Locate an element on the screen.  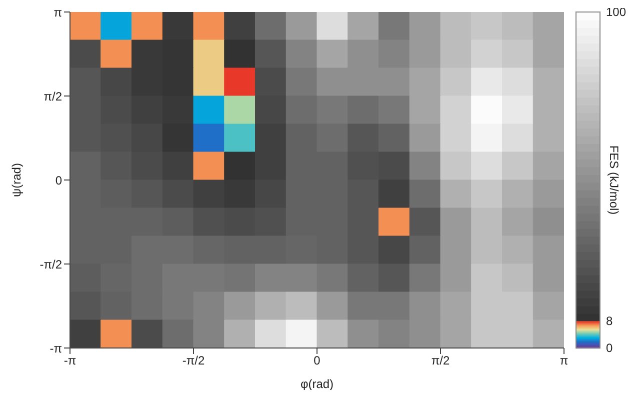
y-tick-label: -π is located at coordinates (56, 348).